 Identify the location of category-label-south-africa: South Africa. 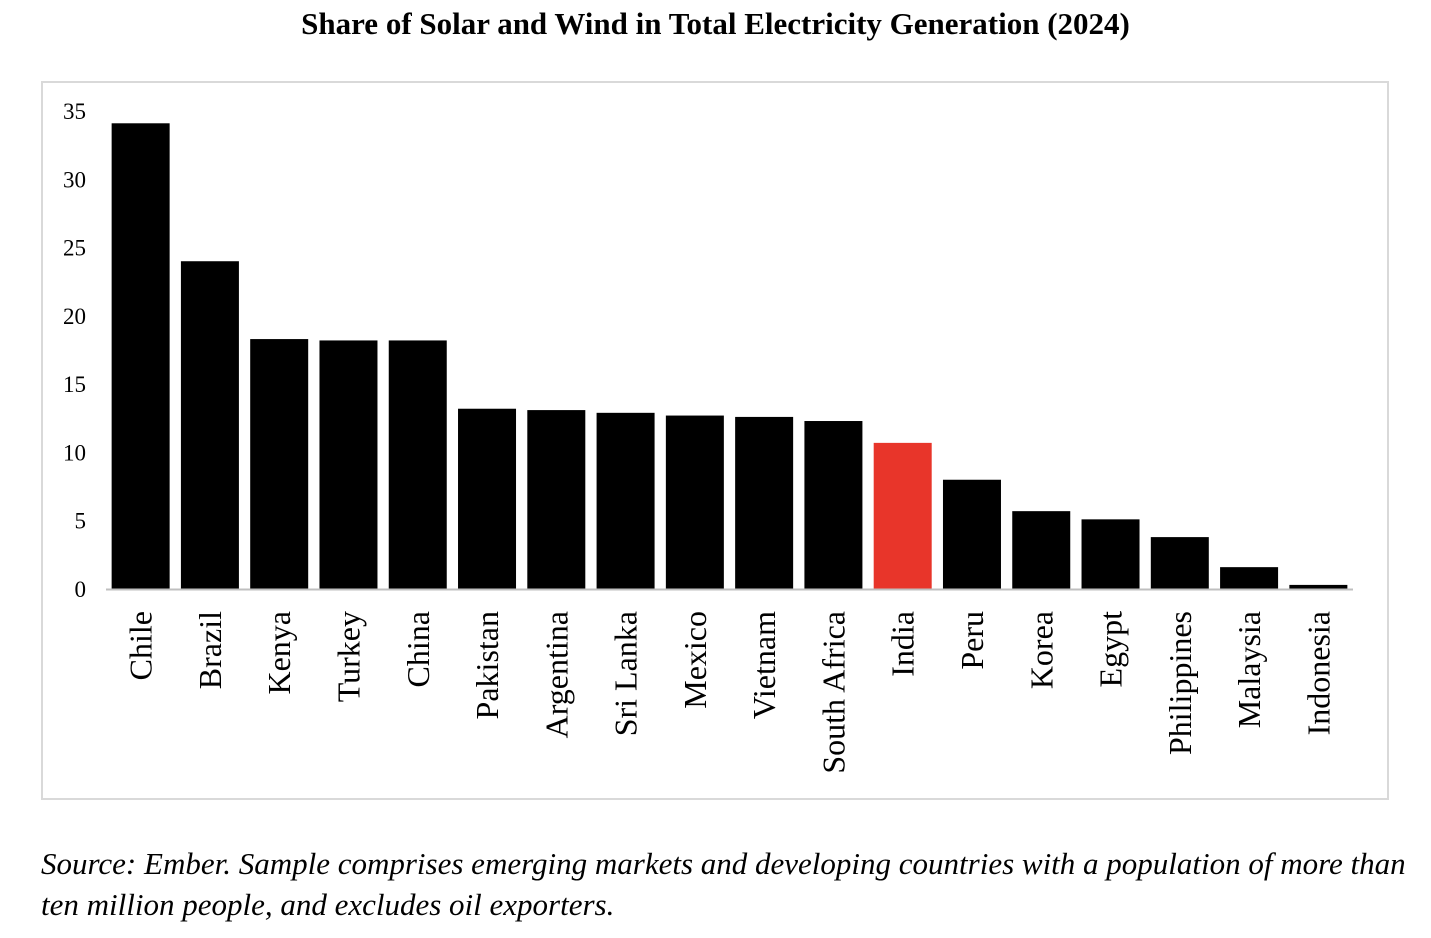
(833, 692).